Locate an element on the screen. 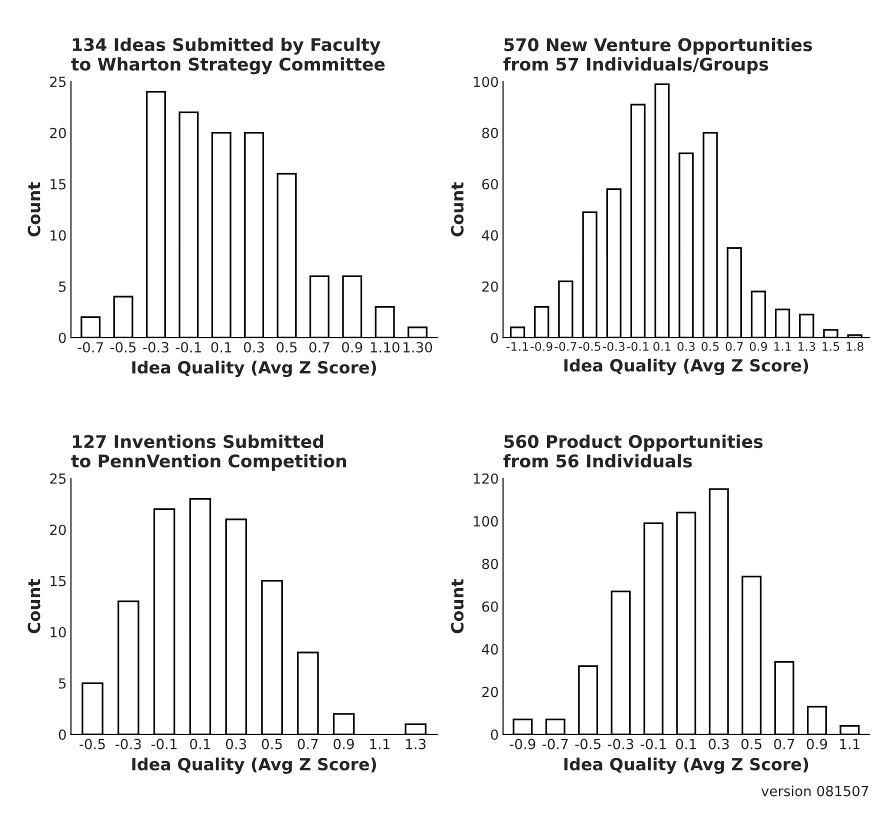 This screenshot has width=887, height=816. x-tick-label: 1.10 is located at coordinates (385, 347).